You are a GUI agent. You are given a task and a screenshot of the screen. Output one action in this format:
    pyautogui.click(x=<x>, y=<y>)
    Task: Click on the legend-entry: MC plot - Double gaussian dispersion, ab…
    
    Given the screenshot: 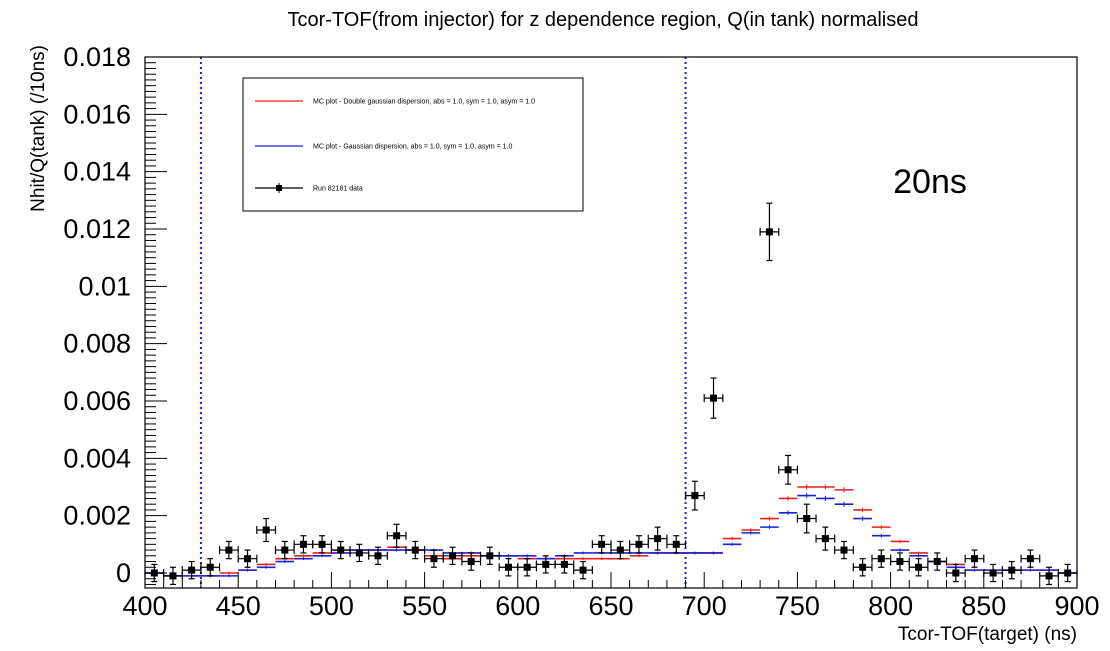 What is the action you would take?
    pyautogui.click(x=395, y=102)
    